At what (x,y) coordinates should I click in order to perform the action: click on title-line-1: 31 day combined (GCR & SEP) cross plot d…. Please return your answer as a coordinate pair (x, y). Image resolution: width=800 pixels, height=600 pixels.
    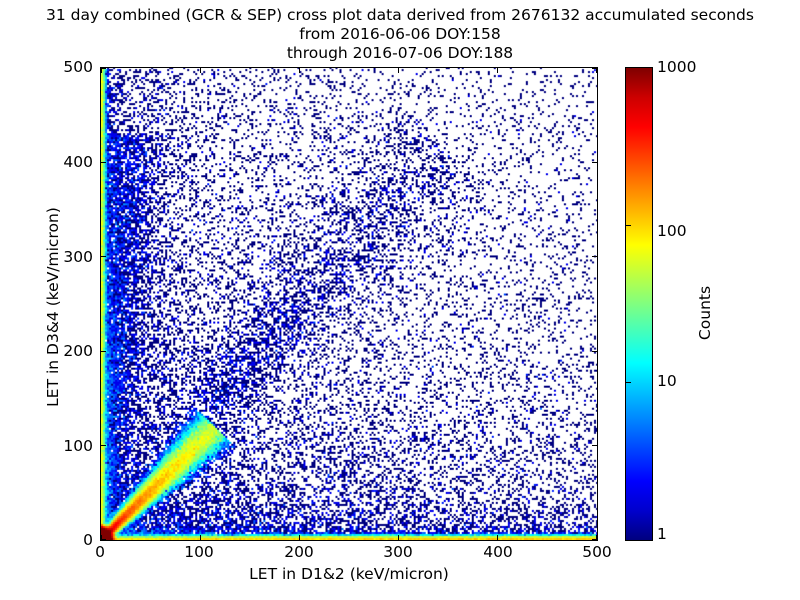
    Looking at the image, I should click on (400, 15).